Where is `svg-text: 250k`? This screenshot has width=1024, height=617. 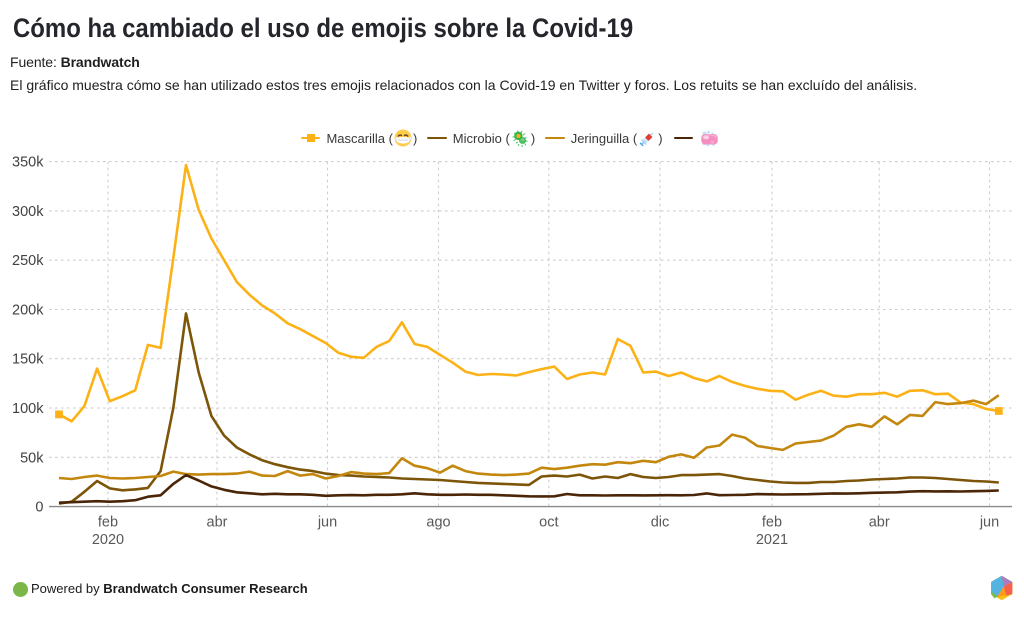
svg-text: 250k is located at coordinates (28, 261).